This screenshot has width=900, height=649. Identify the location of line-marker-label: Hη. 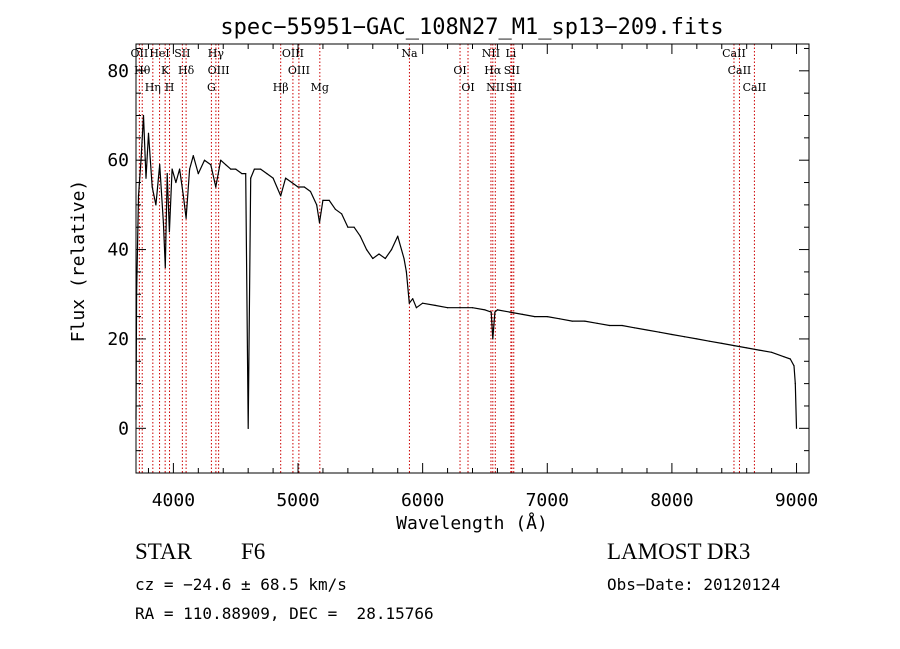
(153, 87).